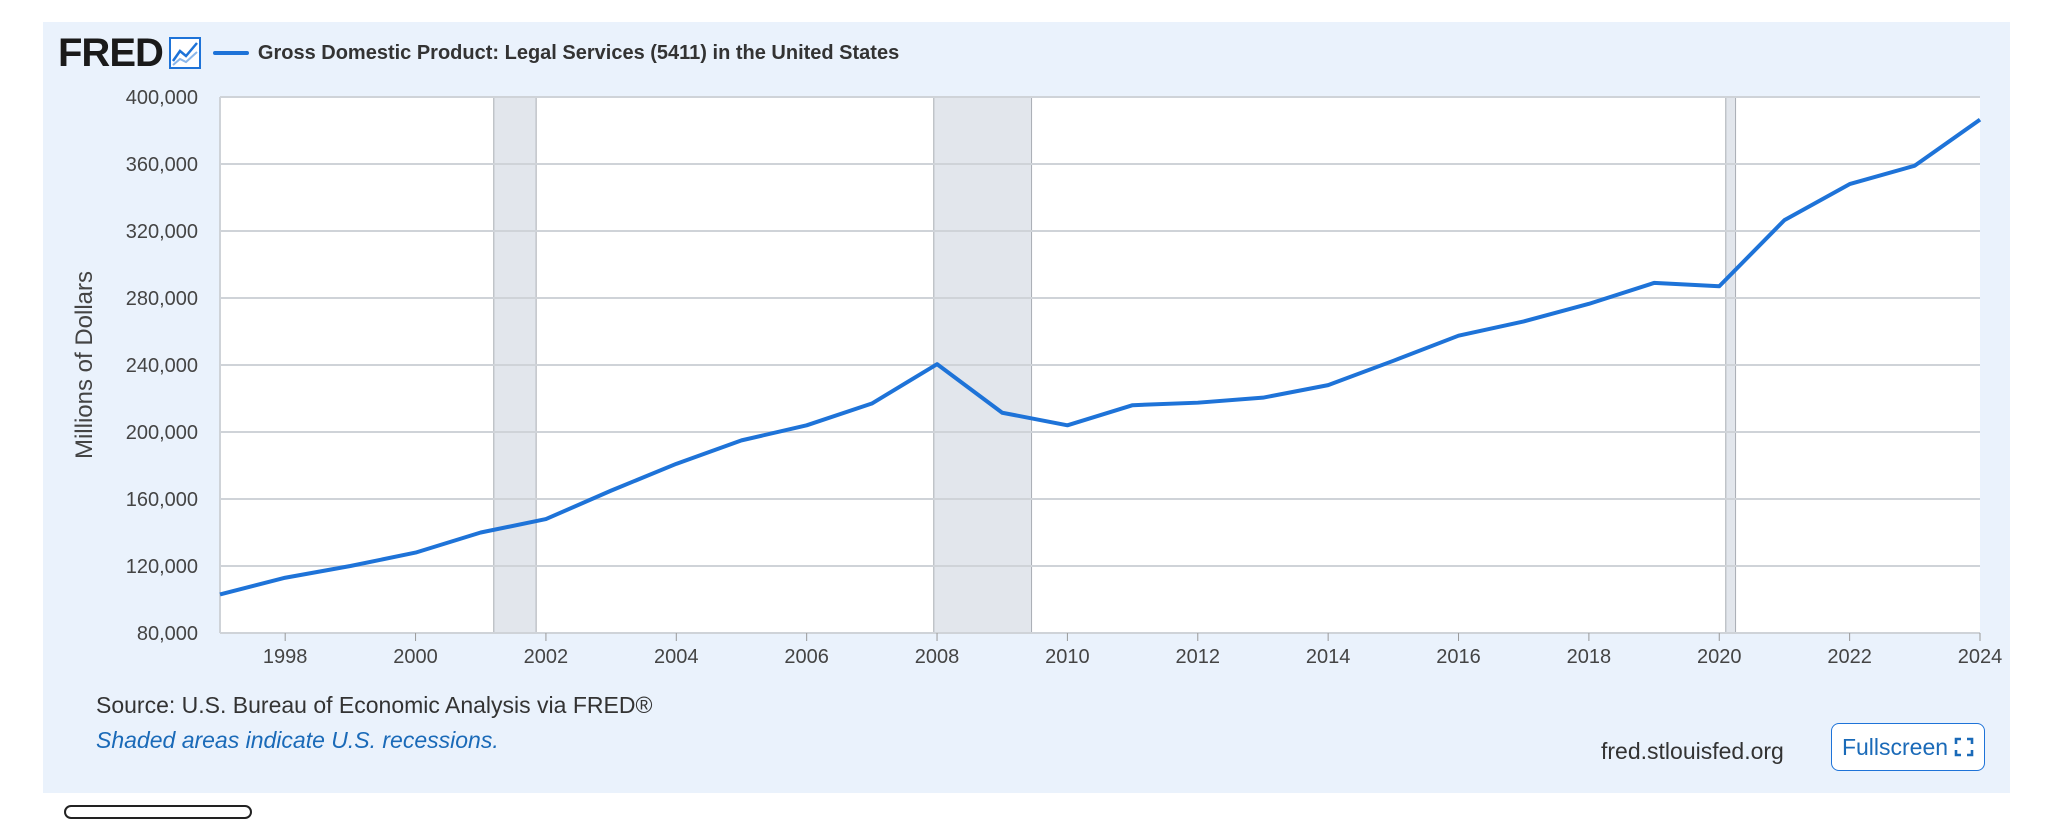 Image resolution: width=2048 pixels, height=819 pixels. Describe the element at coordinates (285, 657) in the screenshot. I see `x-tick-label: 1998` at that location.